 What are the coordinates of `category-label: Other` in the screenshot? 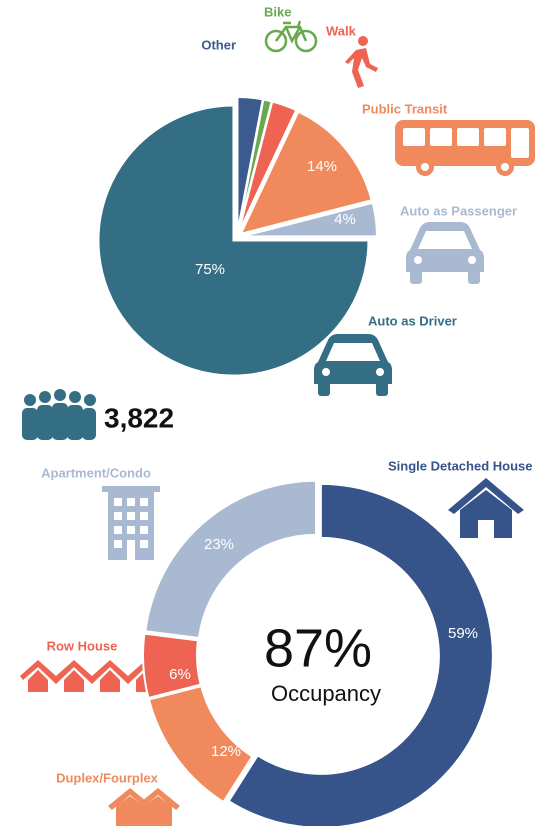 It's located at (218, 44).